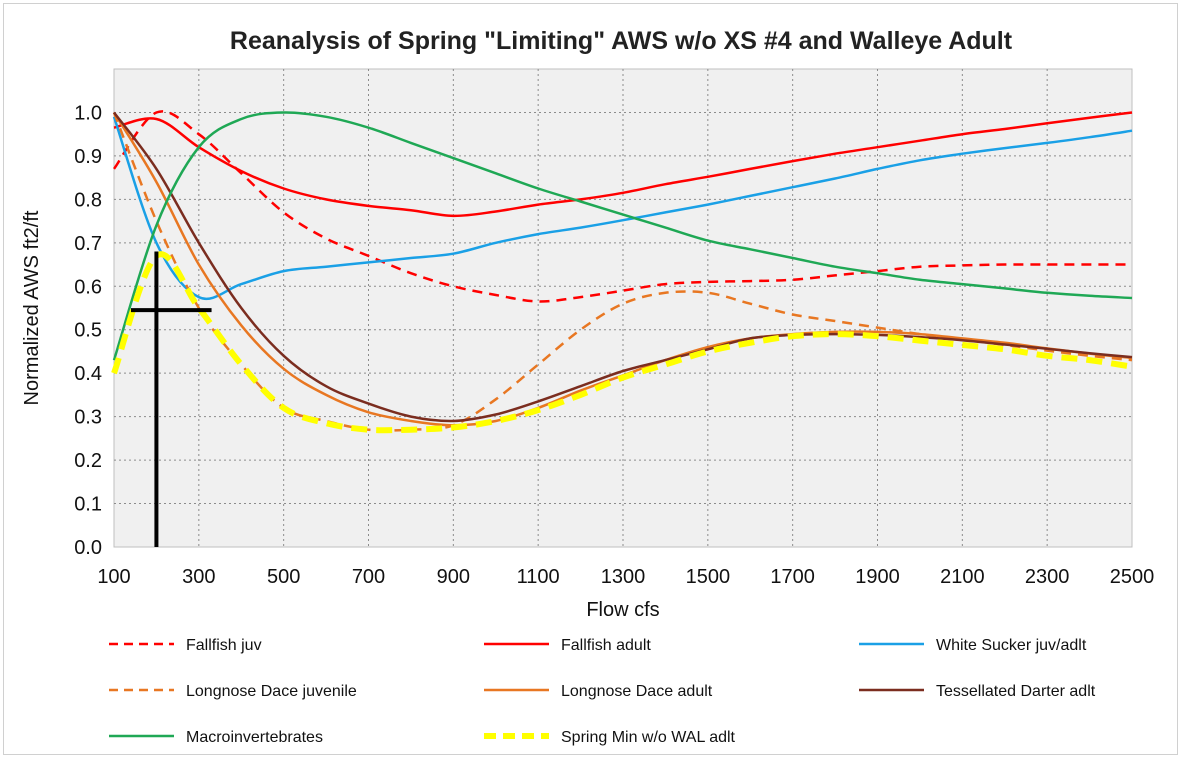 The height and width of the screenshot is (760, 1183). Describe the element at coordinates (88, 418) in the screenshot. I see `y-tick-label: 0.3` at that location.